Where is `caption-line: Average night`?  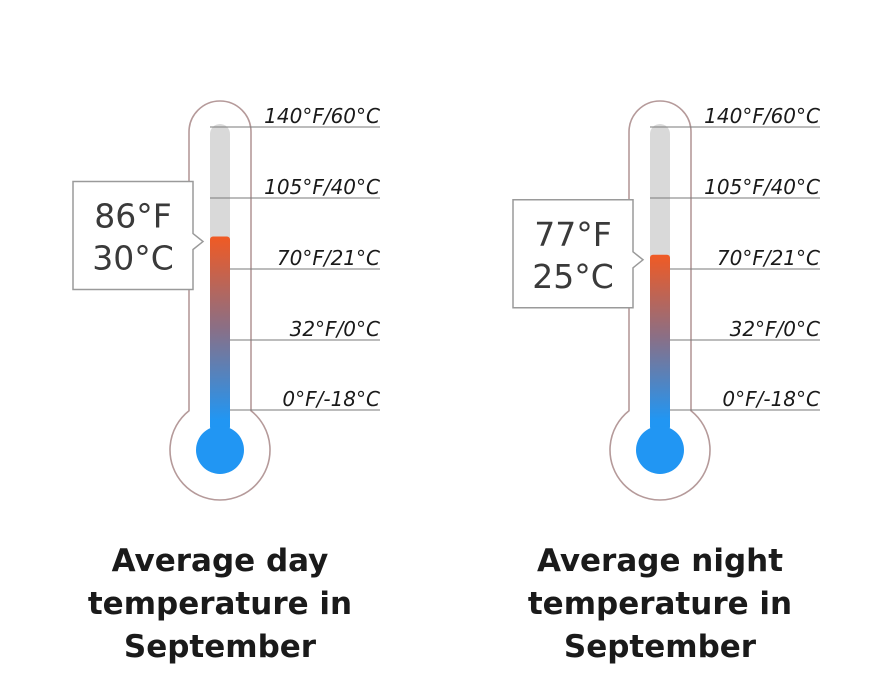
caption-line: Average night is located at coordinates (660, 561).